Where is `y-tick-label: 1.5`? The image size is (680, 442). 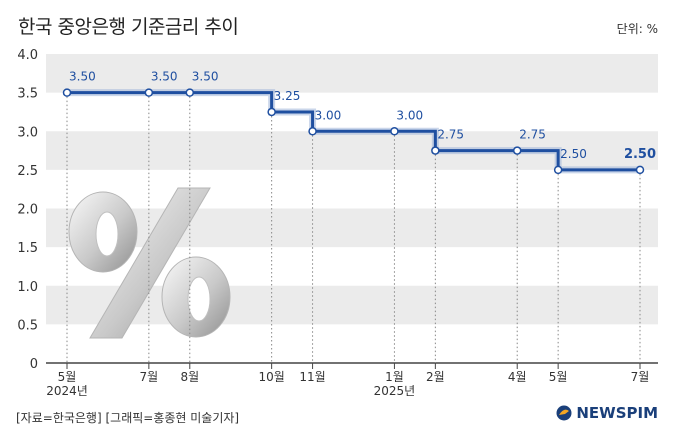 y-tick-label: 1.5 is located at coordinates (27, 248).